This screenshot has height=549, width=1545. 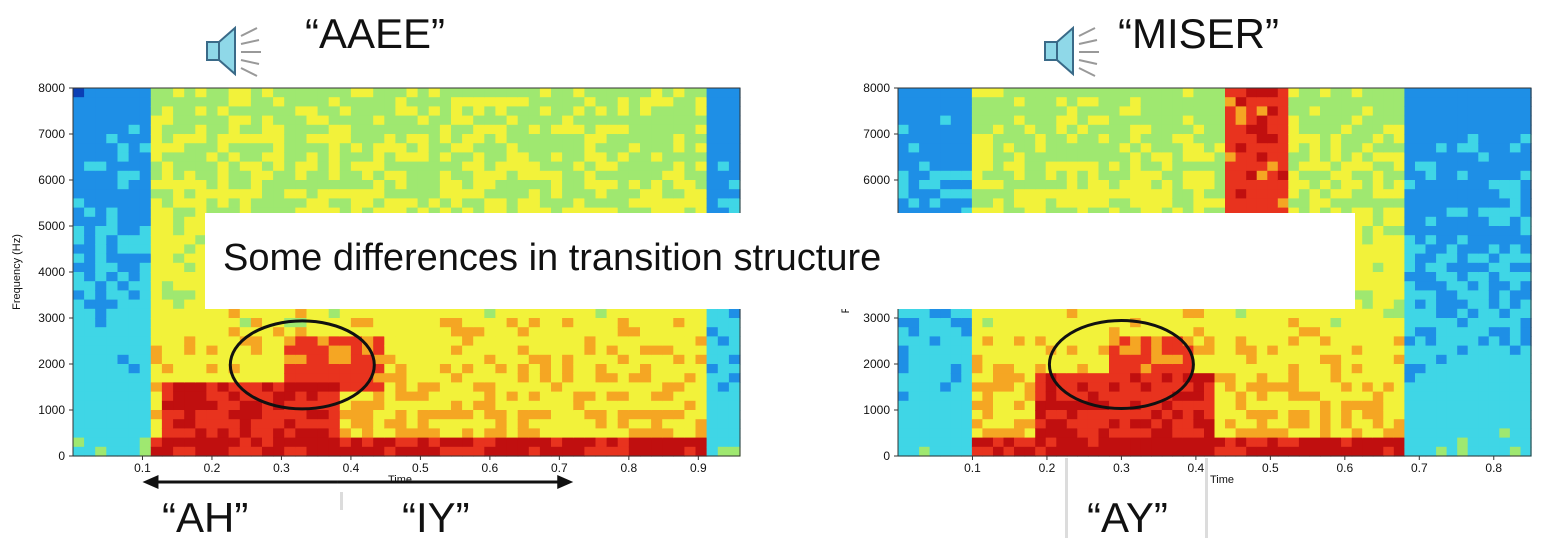 I want to click on y-tick-label: 4000, so click(x=51, y=272).